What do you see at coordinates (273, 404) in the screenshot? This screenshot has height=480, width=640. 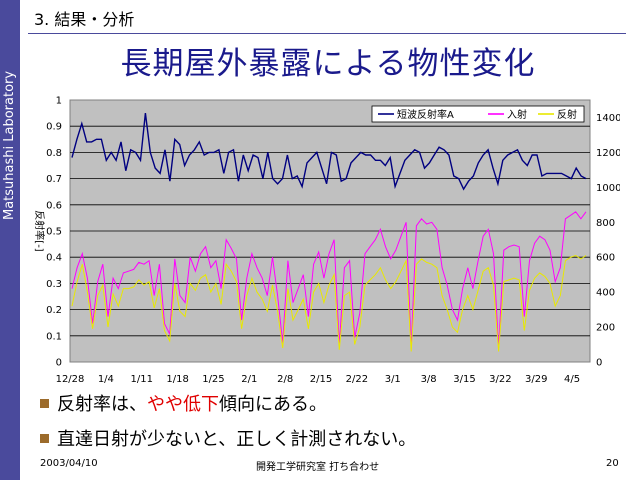 I see `bullet-text-suffix: 傾向にある。` at bounding box center [273, 404].